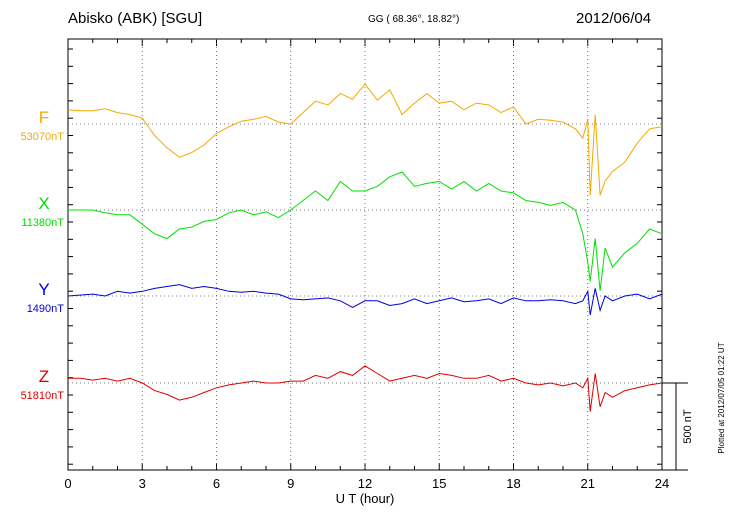 This screenshot has height=520, width=730. I want to click on series-baseline-y: 1490nT, so click(46, 309).